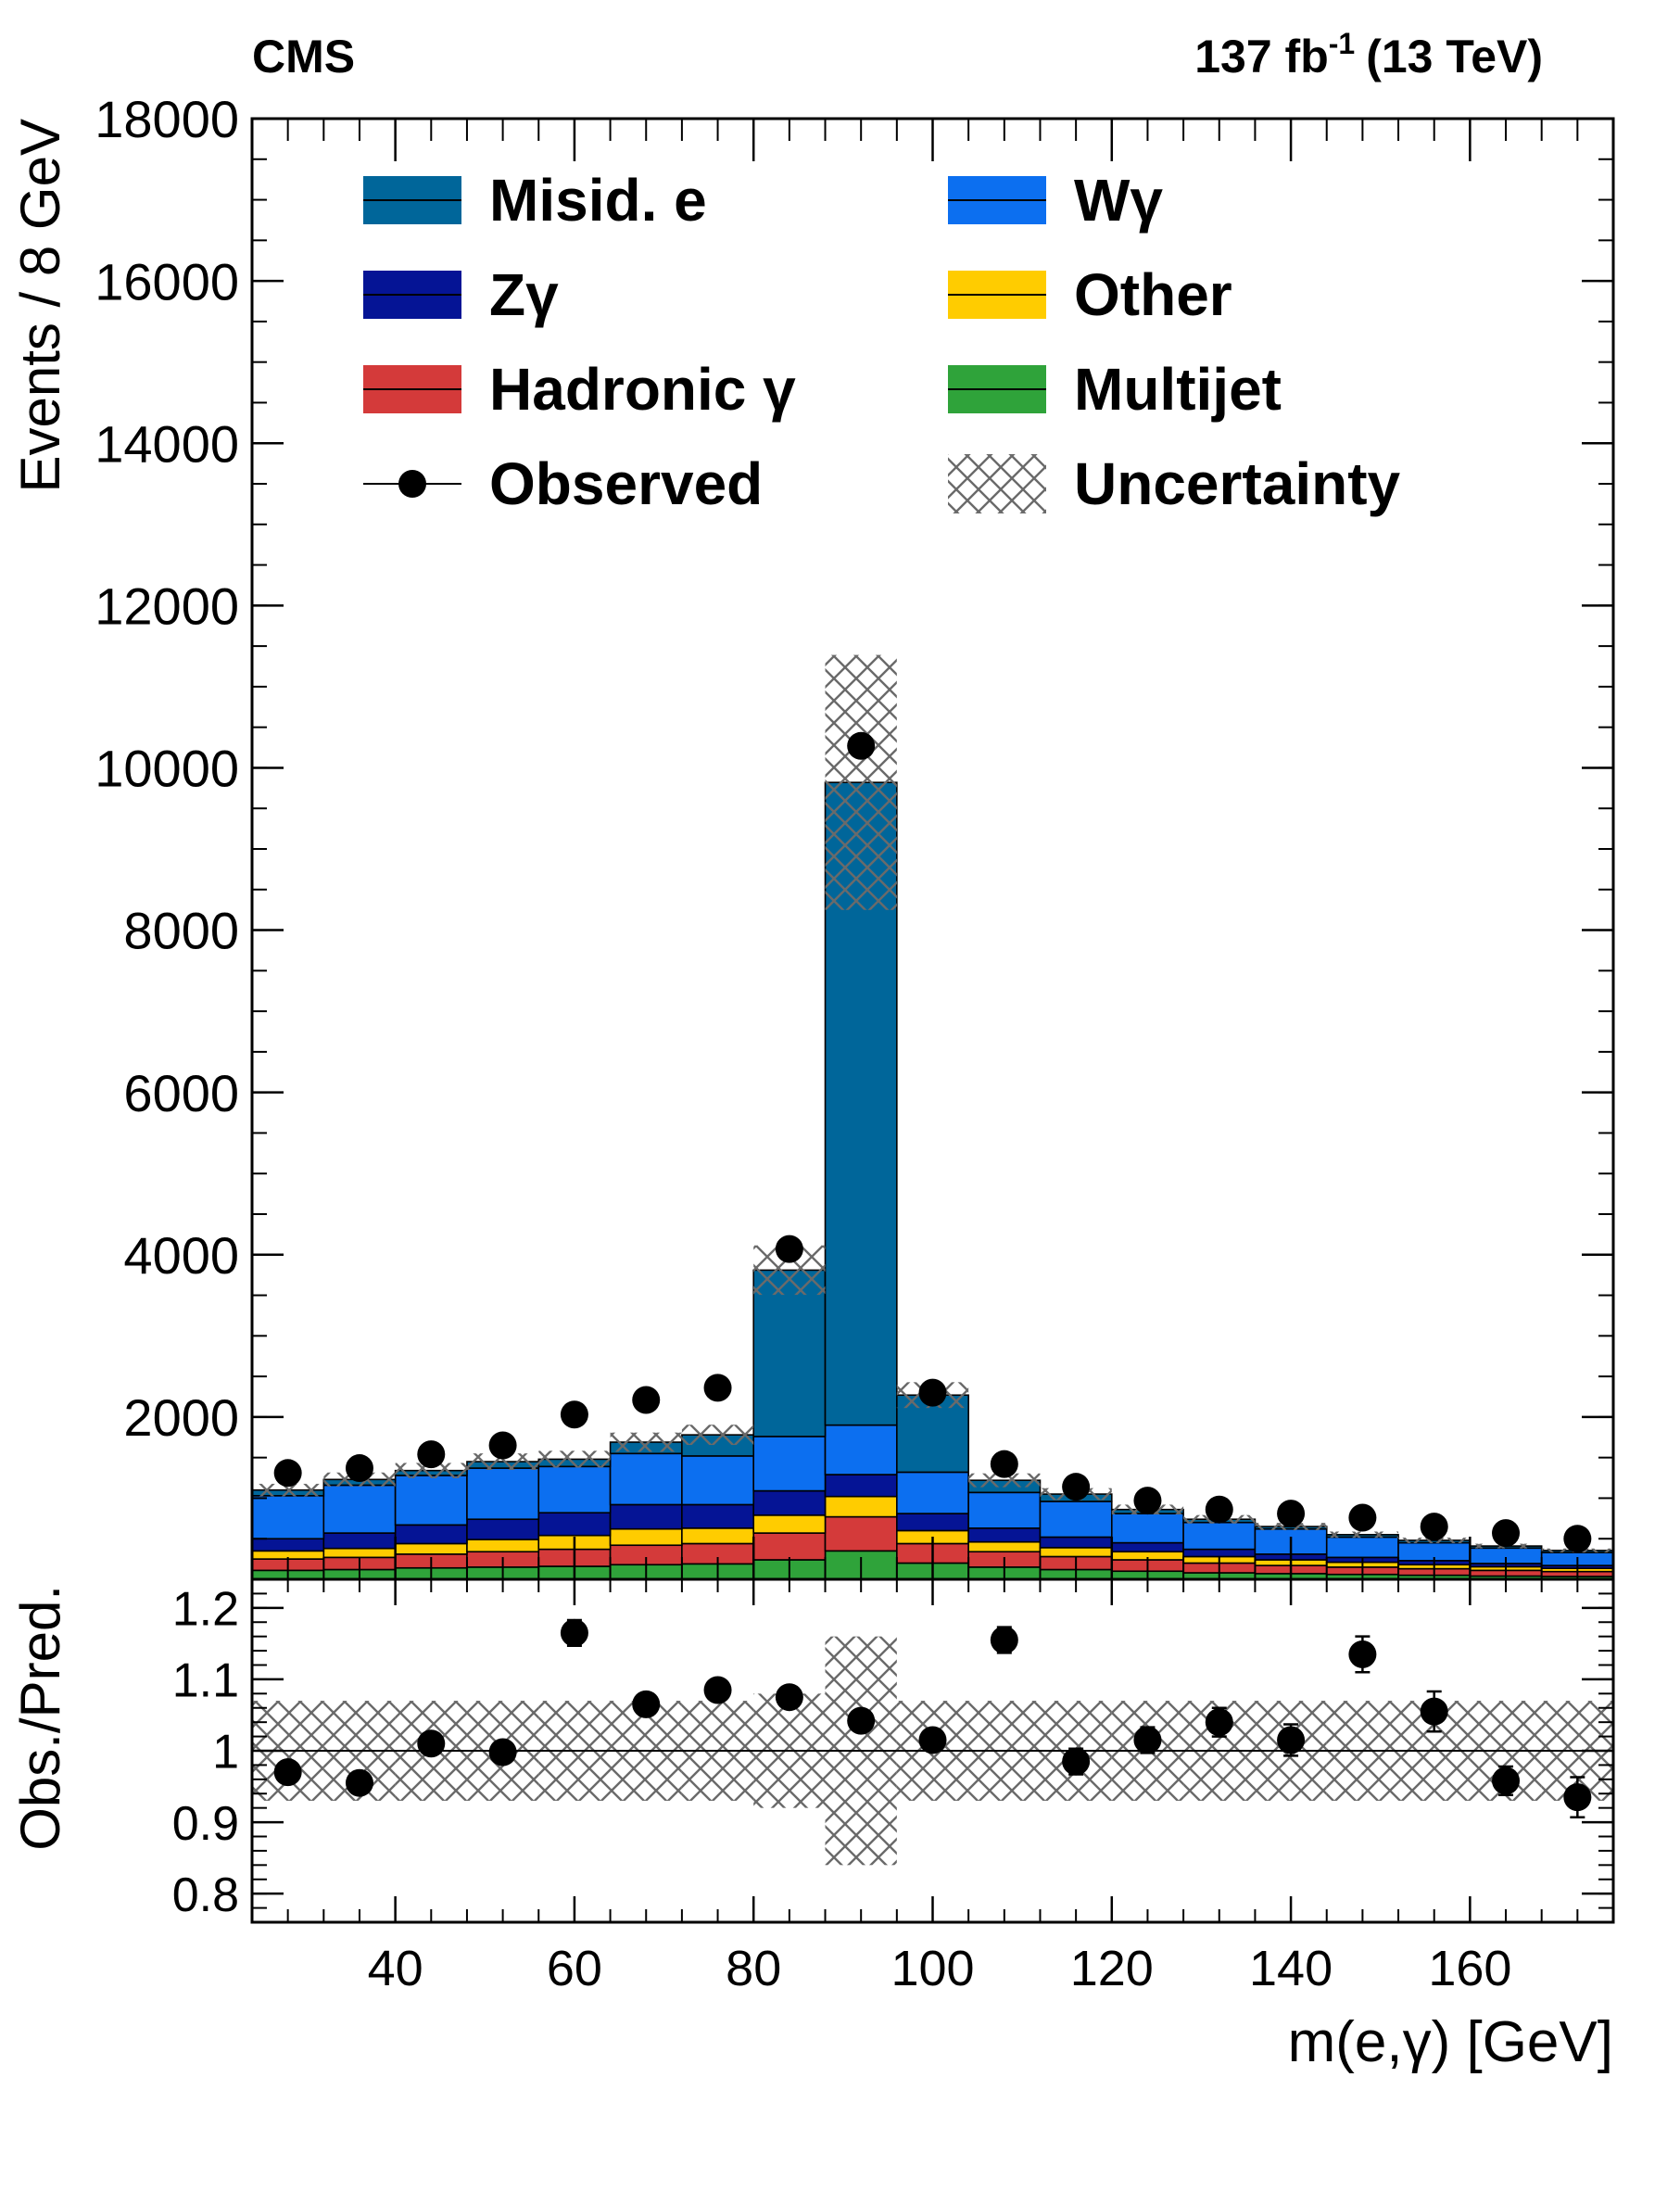  I want to click on legend-entry: Wγ, so click(1055, 200).